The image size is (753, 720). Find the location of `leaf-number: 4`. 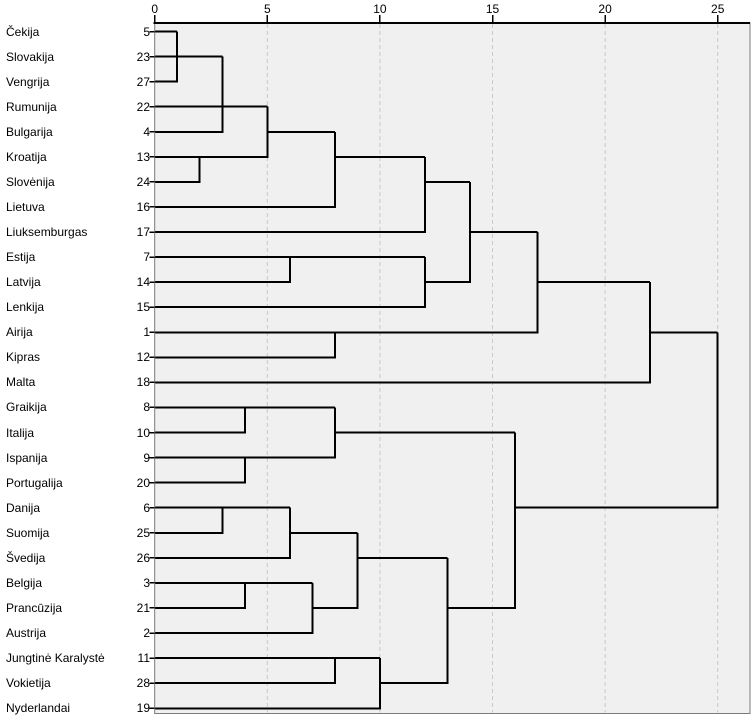

leaf-number: 4 is located at coordinates (146, 131).